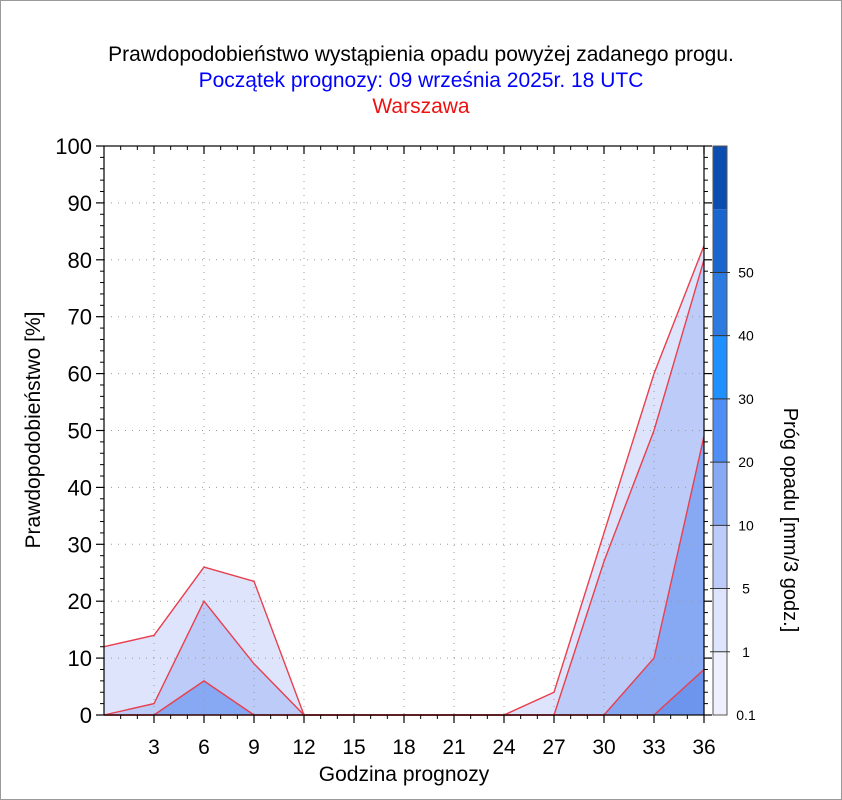  Describe the element at coordinates (80, 544) in the screenshot. I see `y-tick-label: 30` at that location.